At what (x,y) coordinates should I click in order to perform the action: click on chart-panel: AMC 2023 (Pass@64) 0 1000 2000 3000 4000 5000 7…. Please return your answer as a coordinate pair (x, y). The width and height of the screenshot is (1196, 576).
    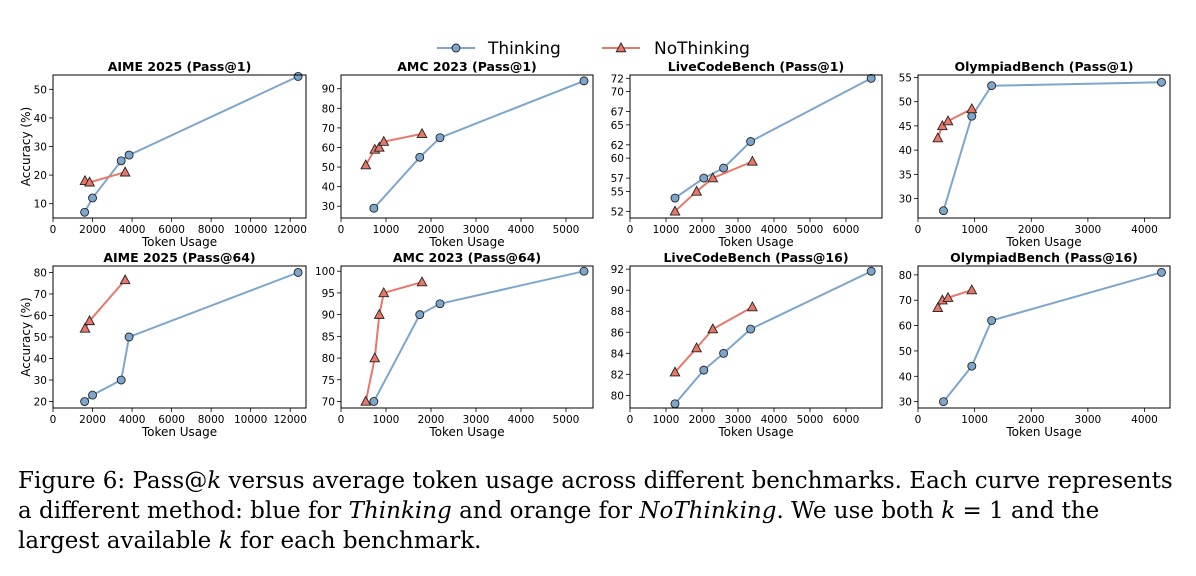
    Looking at the image, I should click on (454, 344).